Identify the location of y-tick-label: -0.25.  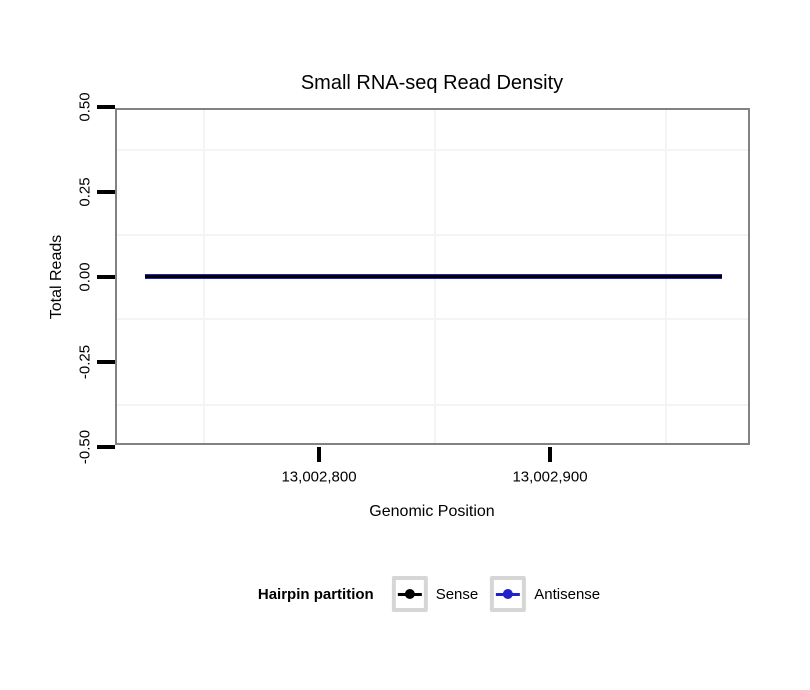
(85, 362).